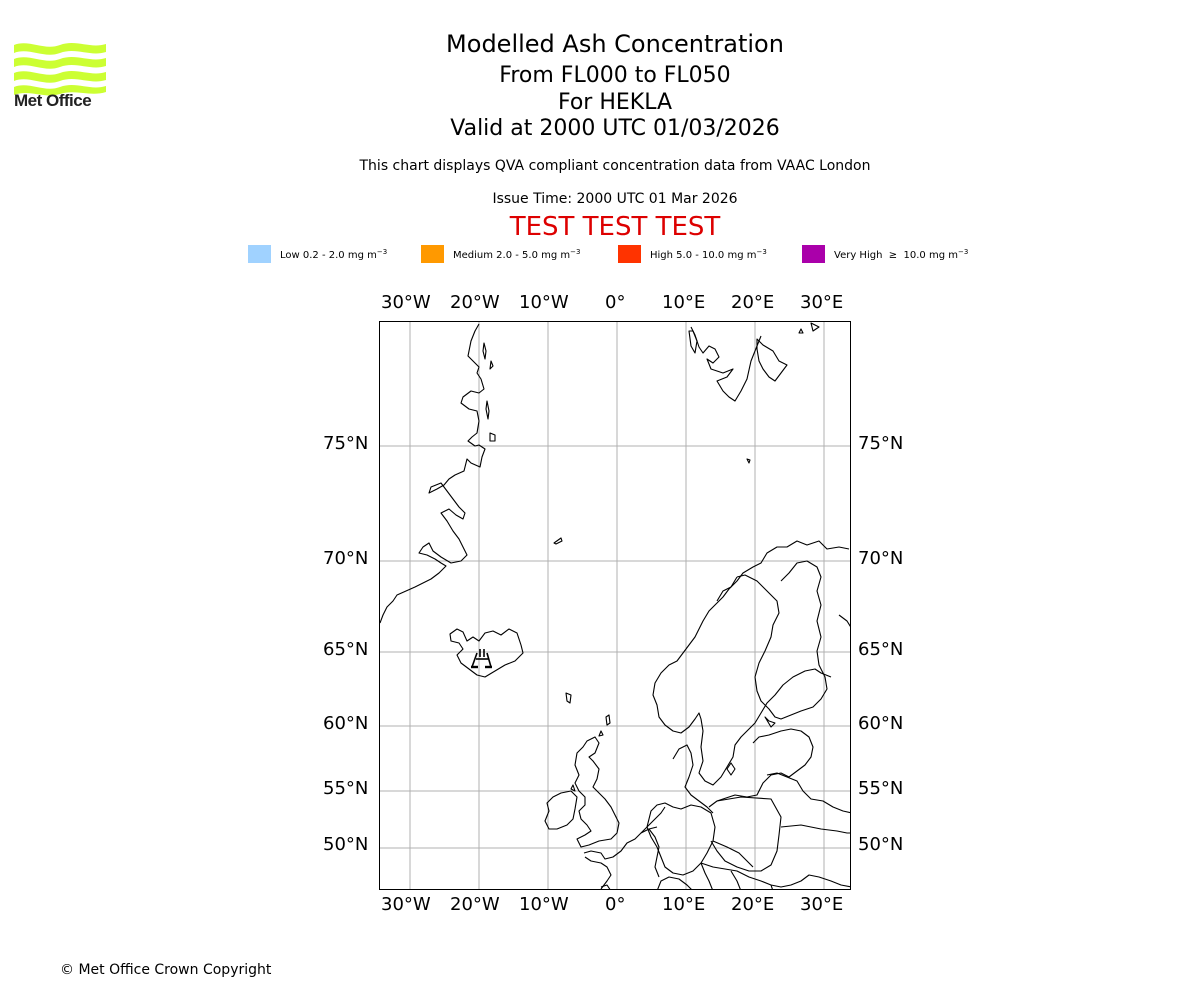 This screenshot has height=1000, width=1200. I want to click on lon-tick-top-0: 0°, so click(615, 302).